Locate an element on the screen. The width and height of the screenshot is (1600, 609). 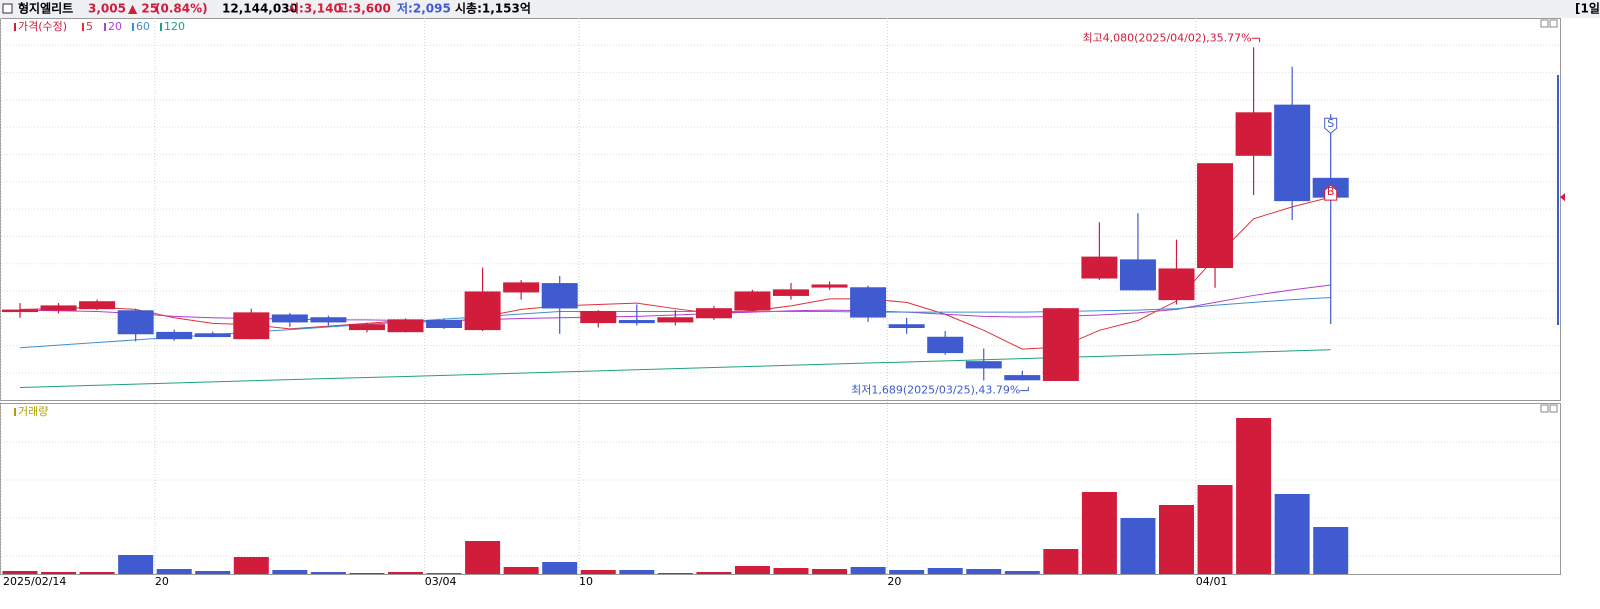
stock-name: 형지엘리트 is located at coordinates (45, 8).